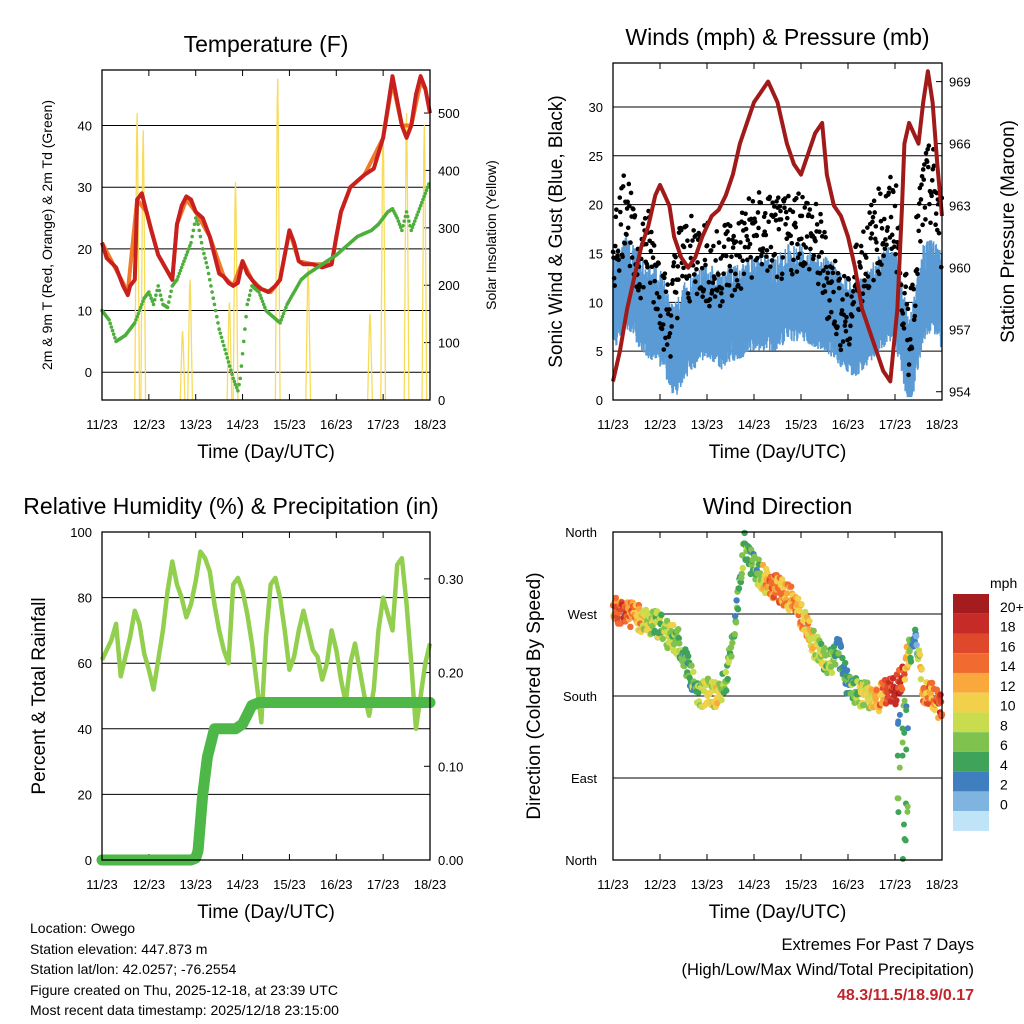 The width and height of the screenshot is (1024, 1024). What do you see at coordinates (960, 392) in the screenshot?
I see `wind-ytick-right-label: 954` at bounding box center [960, 392].